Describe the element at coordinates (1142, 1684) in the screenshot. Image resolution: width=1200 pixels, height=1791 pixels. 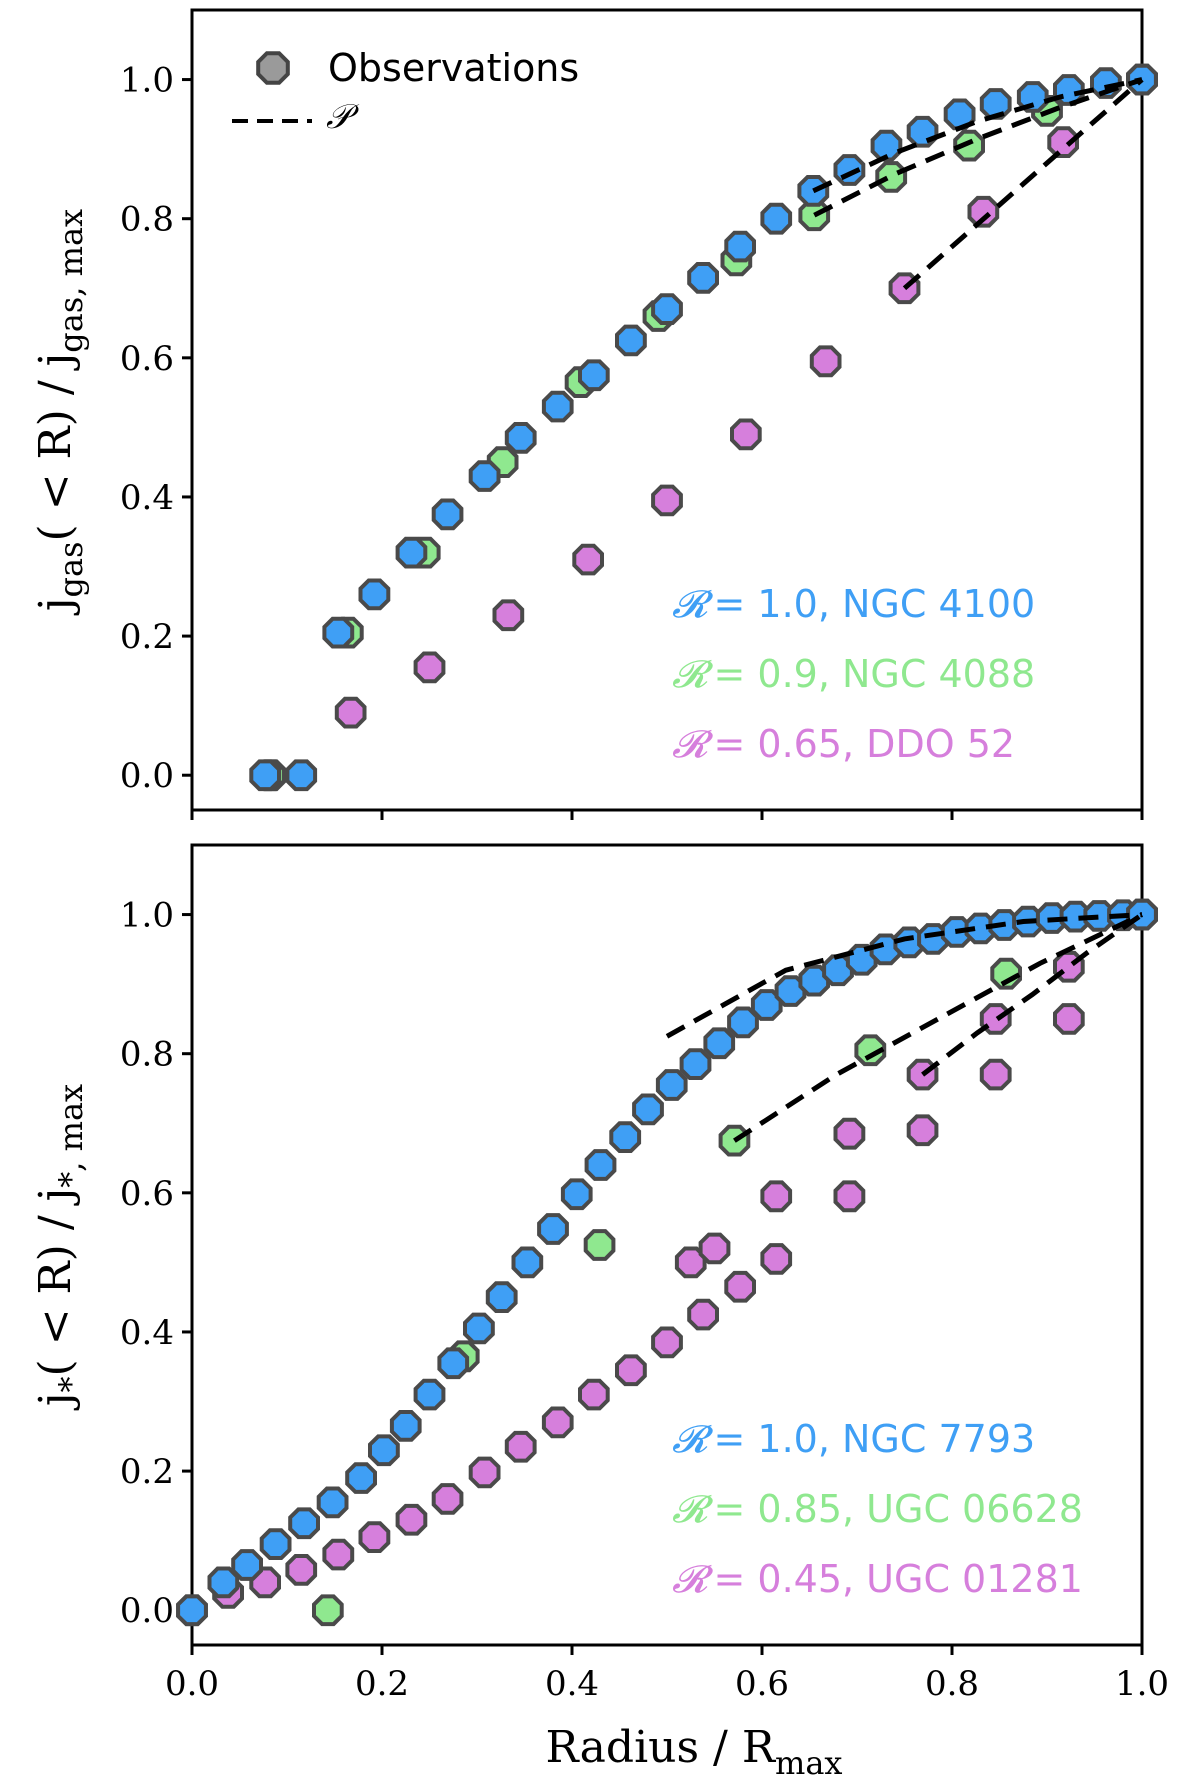
I see `bottom-x-tick-label: 1.0` at that location.